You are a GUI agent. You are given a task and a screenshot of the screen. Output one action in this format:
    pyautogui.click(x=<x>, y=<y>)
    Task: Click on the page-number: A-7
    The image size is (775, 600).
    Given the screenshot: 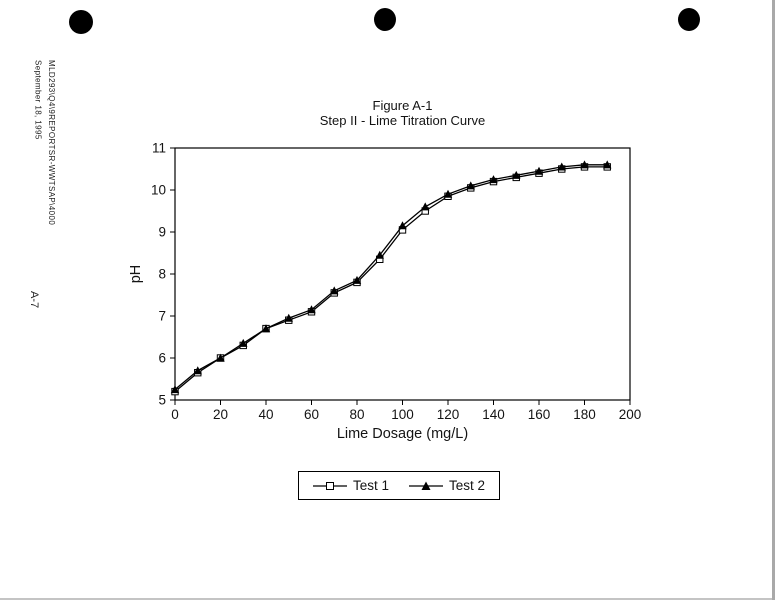 What is the action you would take?
    pyautogui.click(x=34, y=300)
    